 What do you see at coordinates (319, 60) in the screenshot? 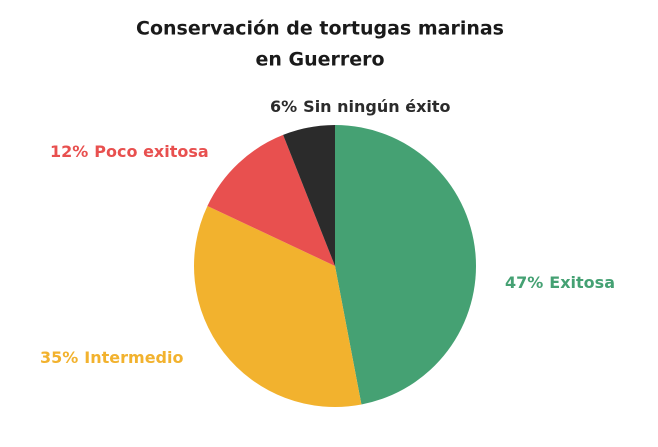
I see `chart-title: en Guerrero` at bounding box center [319, 60].